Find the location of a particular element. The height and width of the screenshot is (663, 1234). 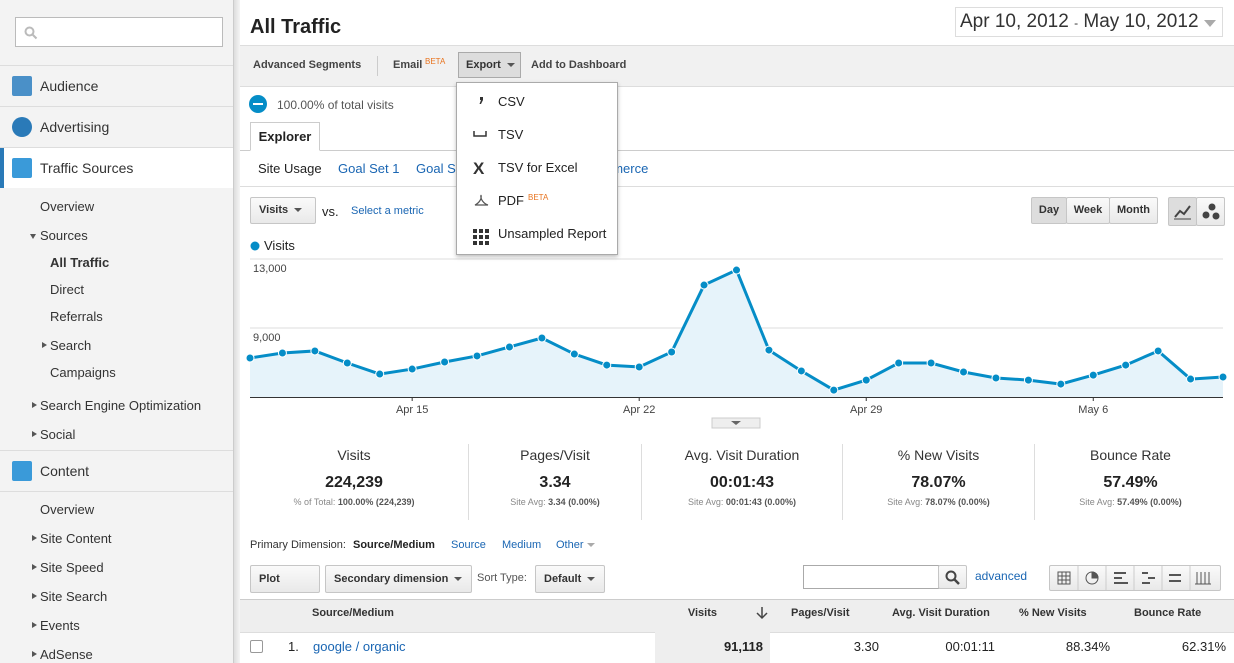

visits-cell-bg is located at coordinates (712, 647).